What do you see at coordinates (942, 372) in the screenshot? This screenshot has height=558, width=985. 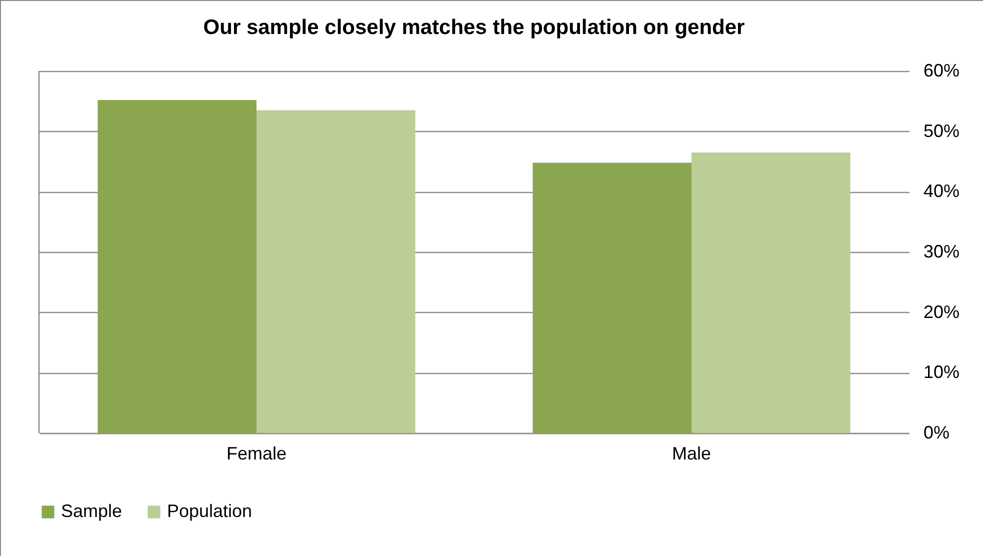 I see `y-tick-label: 10%` at bounding box center [942, 372].